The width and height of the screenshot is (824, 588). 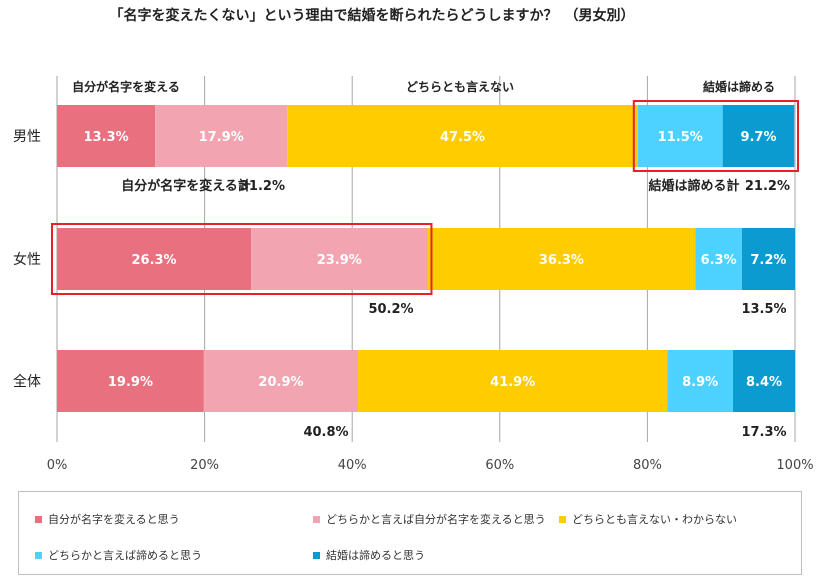 What do you see at coordinates (114, 519) in the screenshot?
I see `legend-label: 自分が名字を変えると思う` at bounding box center [114, 519].